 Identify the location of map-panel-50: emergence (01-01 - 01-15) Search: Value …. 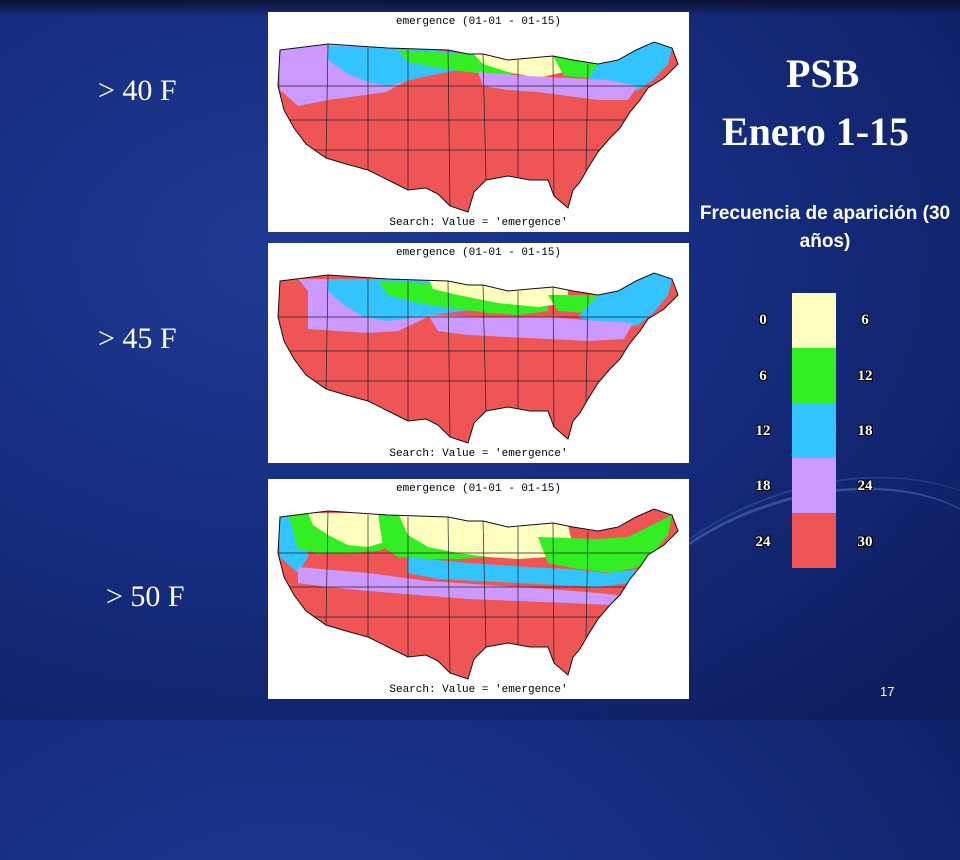
(478, 589).